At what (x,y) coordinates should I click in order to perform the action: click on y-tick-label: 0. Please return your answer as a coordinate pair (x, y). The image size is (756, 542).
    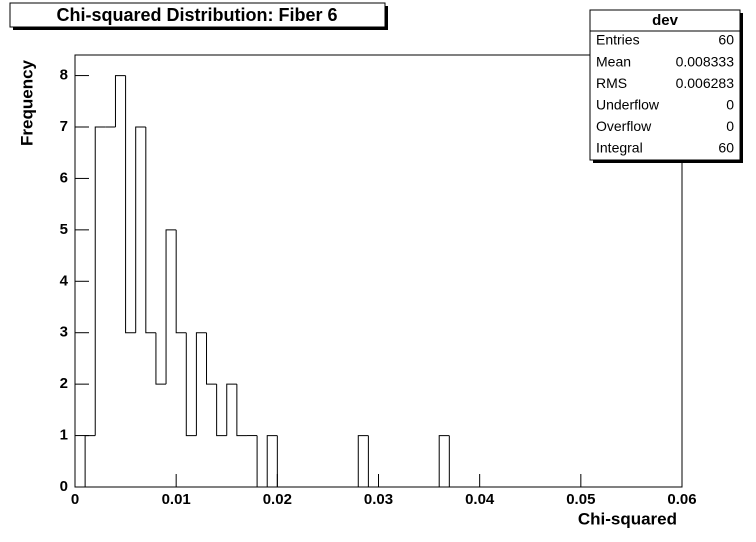
    Looking at the image, I should click on (64, 486).